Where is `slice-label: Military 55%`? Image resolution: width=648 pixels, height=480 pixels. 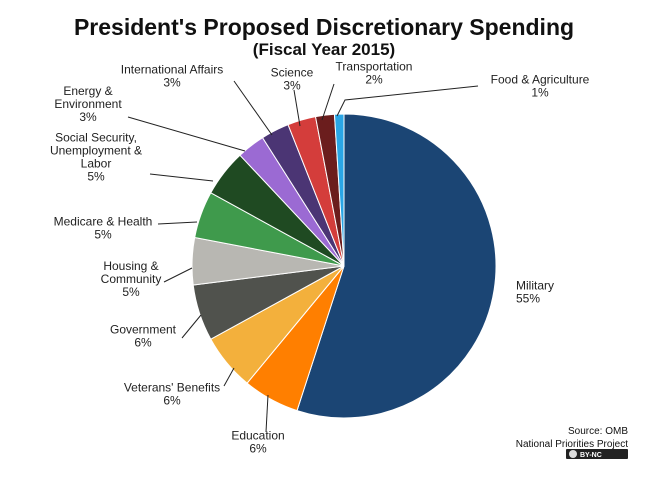
slice-label: Military 55% is located at coordinates (535, 292).